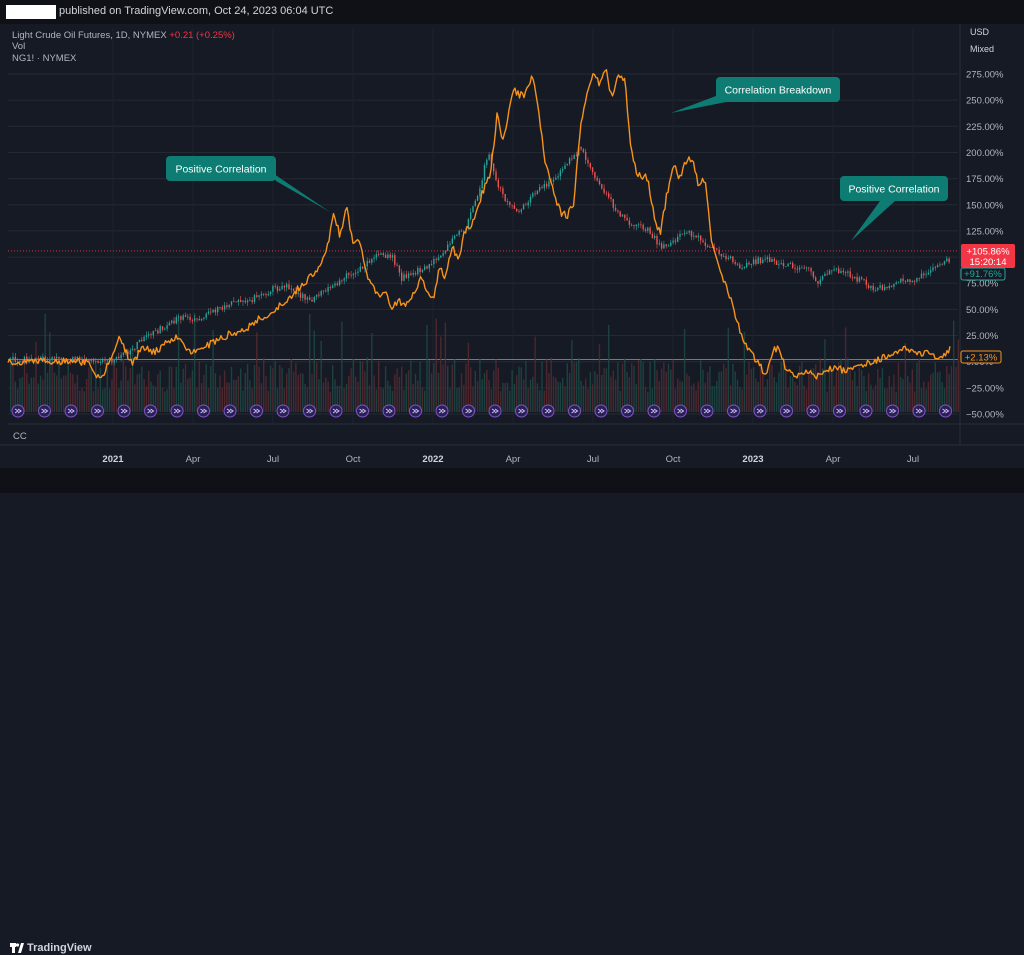 This screenshot has width=1024, height=955. What do you see at coordinates (983, 274) in the screenshot?
I see `green-tag` at bounding box center [983, 274].